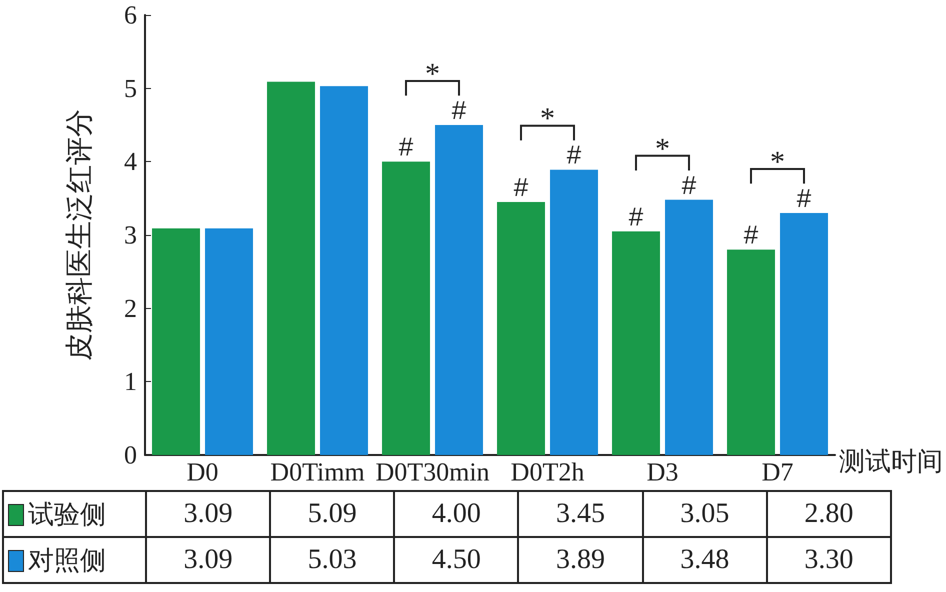 The width and height of the screenshot is (946, 592). Describe the element at coordinates (130, 381) in the screenshot. I see `y-tick-label: 1` at that location.